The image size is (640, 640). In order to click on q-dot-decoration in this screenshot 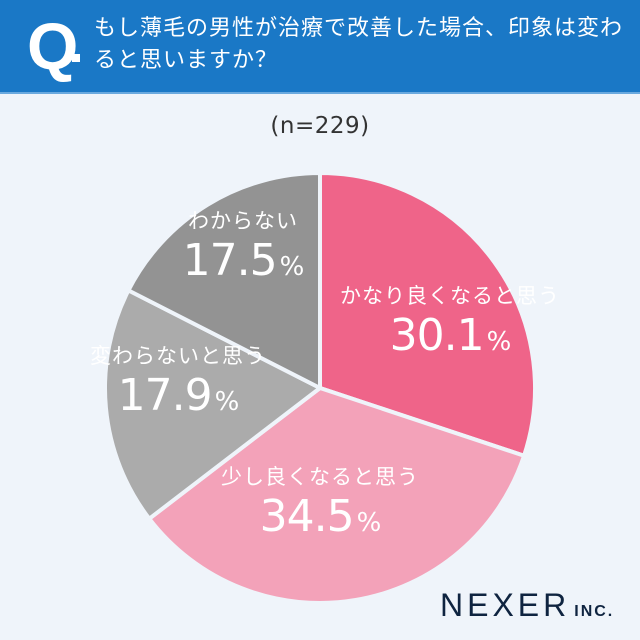, I will do `click(76, 58)`.